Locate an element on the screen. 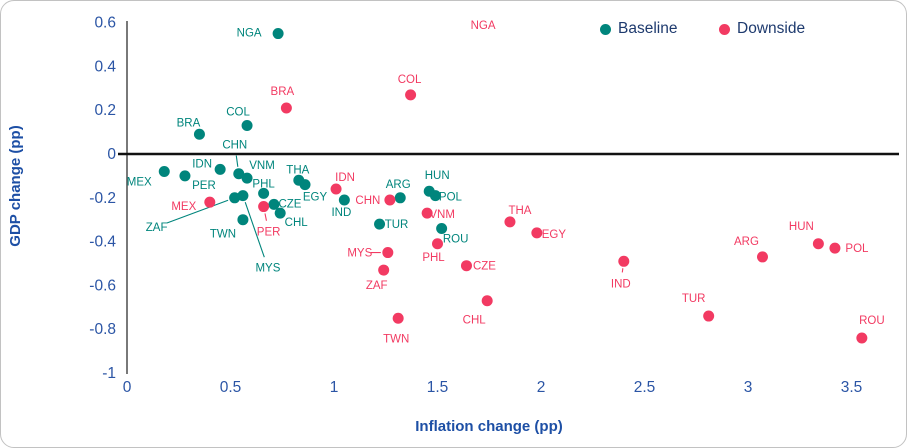 This screenshot has height=448, width=907. leader-line-baseline-ZAF is located at coordinates (197, 211).